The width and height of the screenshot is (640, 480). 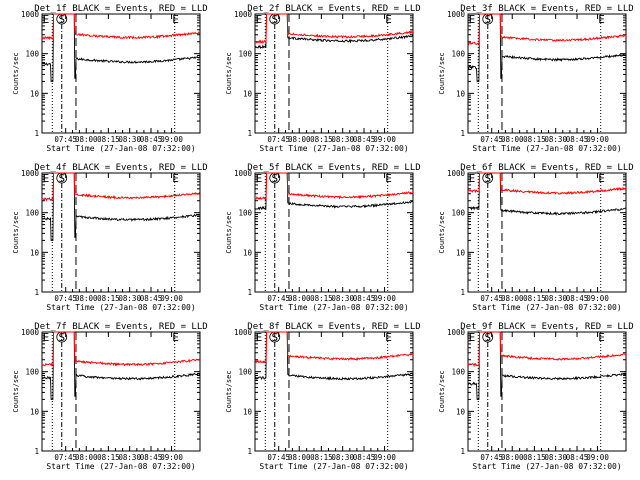 I want to click on panel-title: Det_8f BLACK = Events, RED = LLD, so click(x=333, y=327).